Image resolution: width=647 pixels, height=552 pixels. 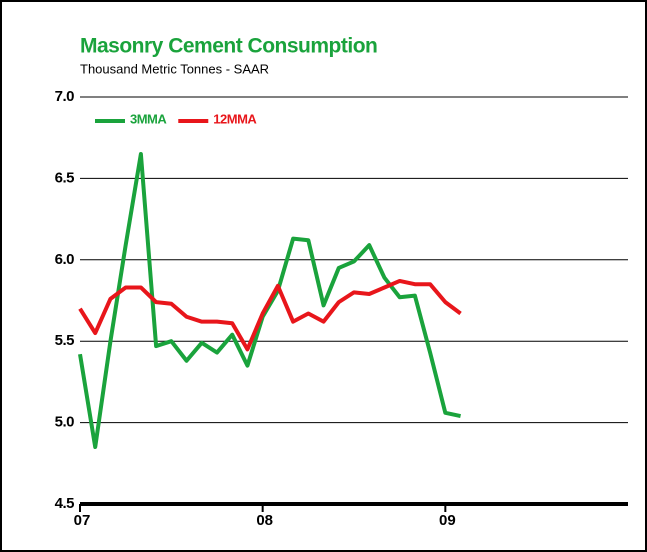 I want to click on y-tick-label: 4.5, so click(x=65, y=503).